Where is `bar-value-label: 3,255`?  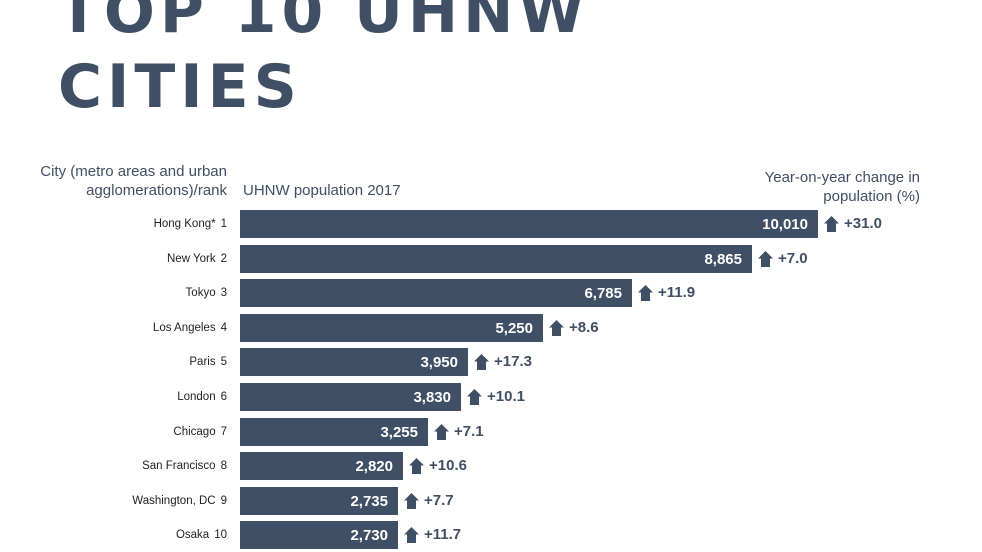
bar-value-label: 3,255 is located at coordinates (399, 432).